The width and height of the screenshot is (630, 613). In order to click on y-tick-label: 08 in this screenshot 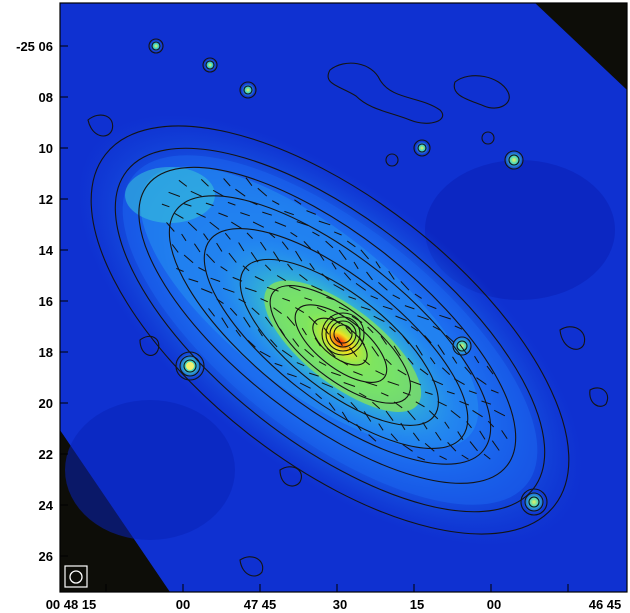, I will do `click(46, 97)`.